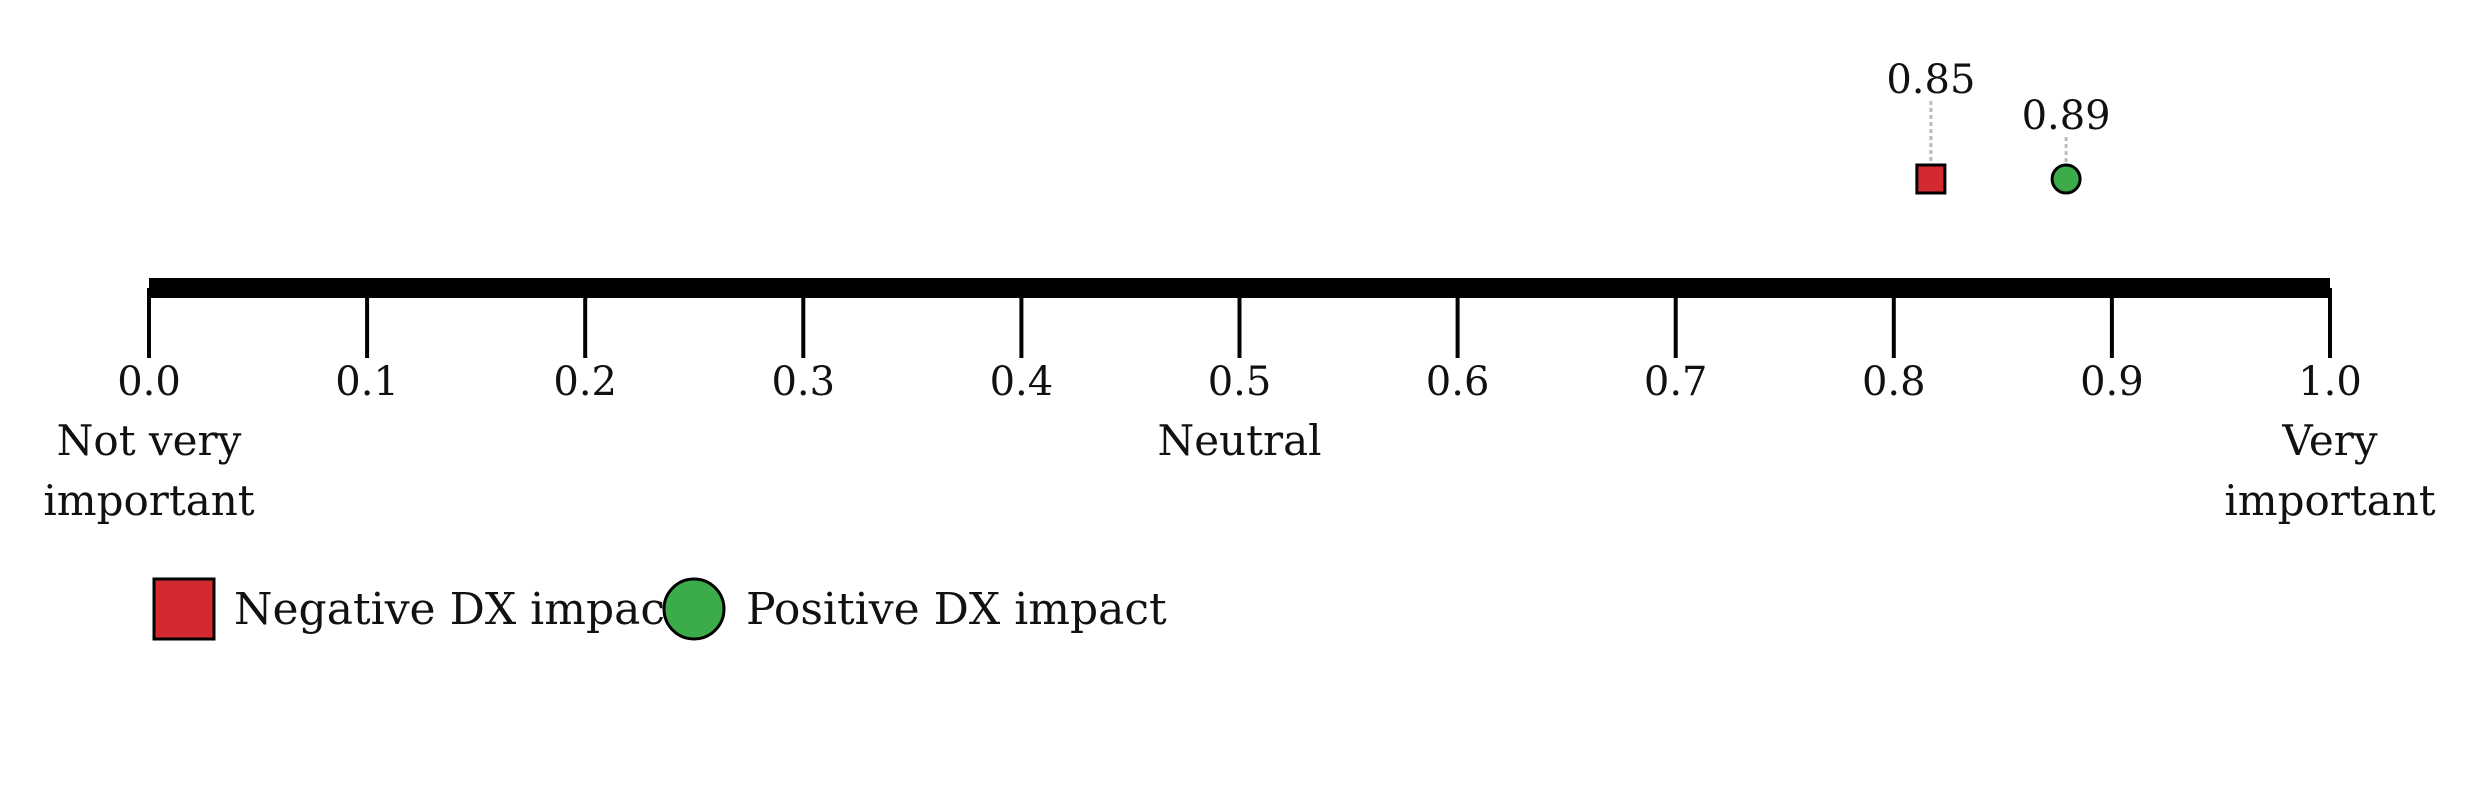 The image size is (2480, 792). What do you see at coordinates (1239, 318) in the screenshot?
I see `scale-axis` at bounding box center [1239, 318].